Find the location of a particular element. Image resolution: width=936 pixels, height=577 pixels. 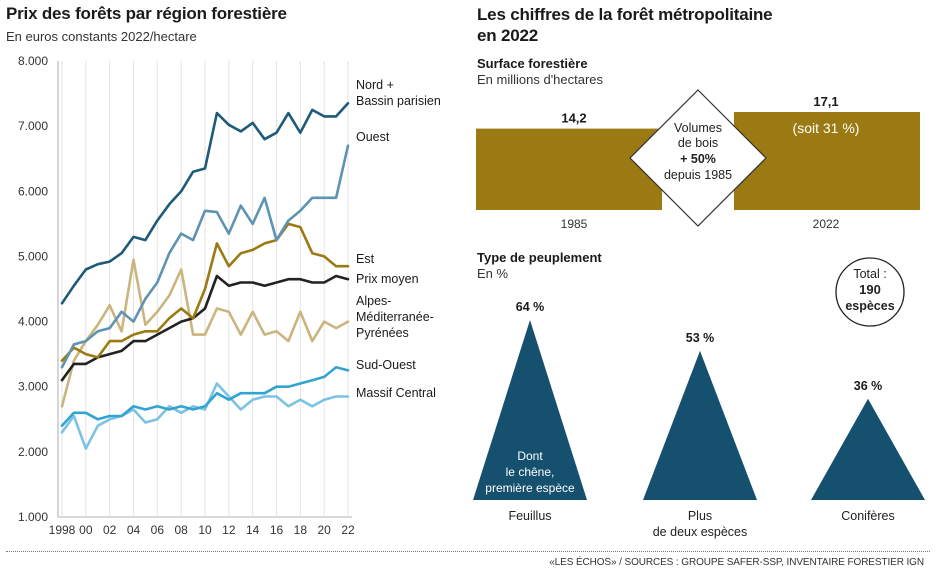

x-tick-label: 16 is located at coordinates (277, 530).